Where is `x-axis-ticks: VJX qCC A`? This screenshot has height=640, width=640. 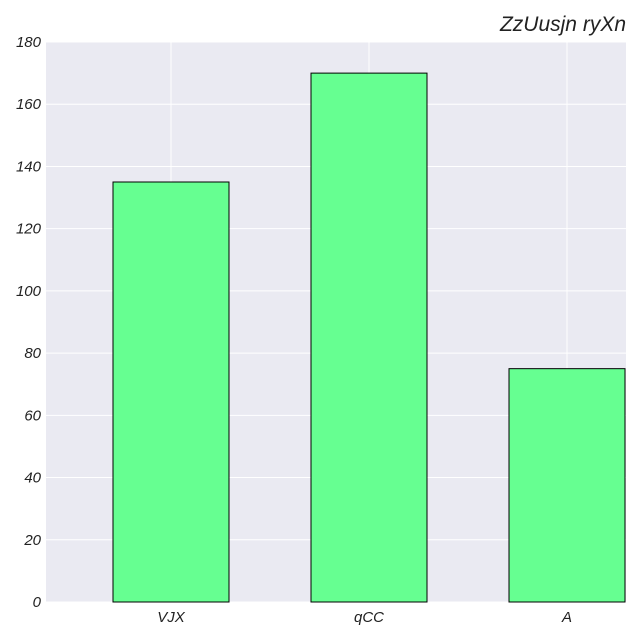
x-axis-ticks: VJX qCC A is located at coordinates (364, 617).